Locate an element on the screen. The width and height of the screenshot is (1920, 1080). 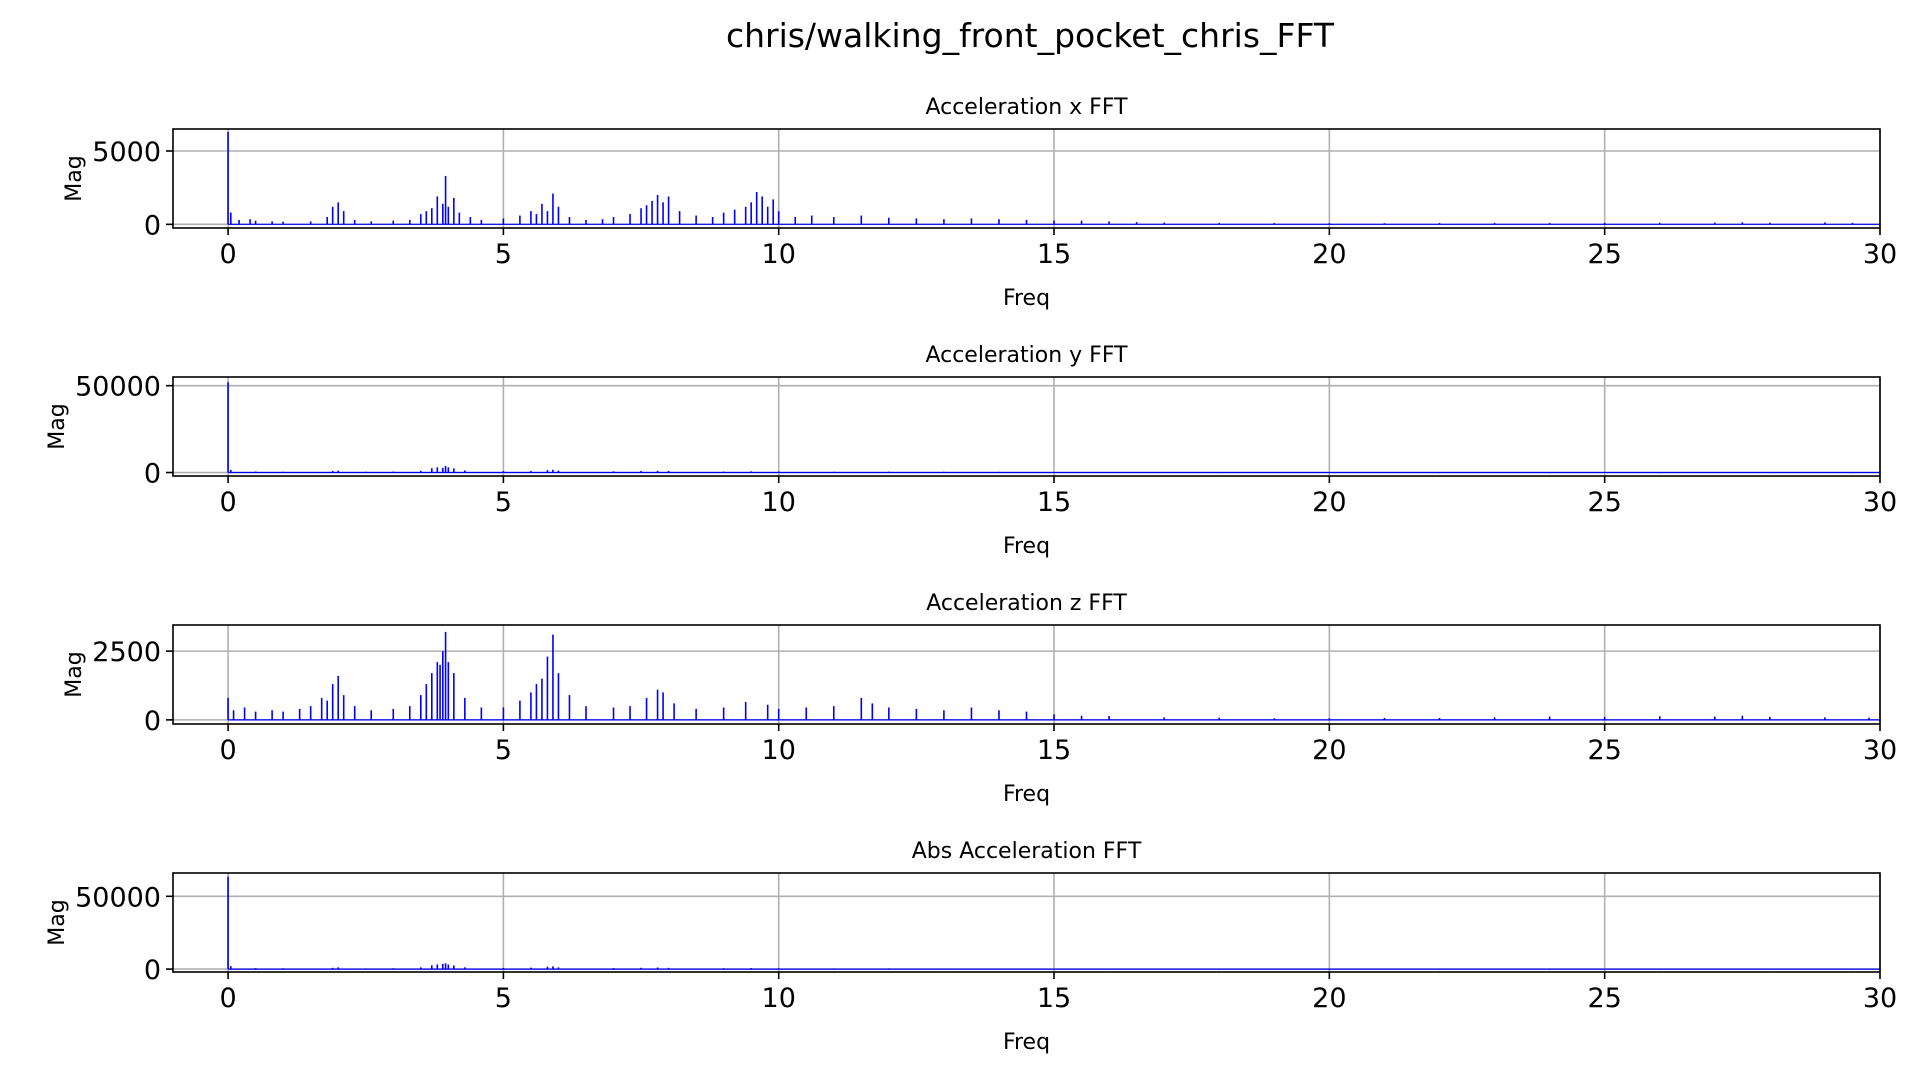
y-tick-label: 2500 is located at coordinates (126, 652).